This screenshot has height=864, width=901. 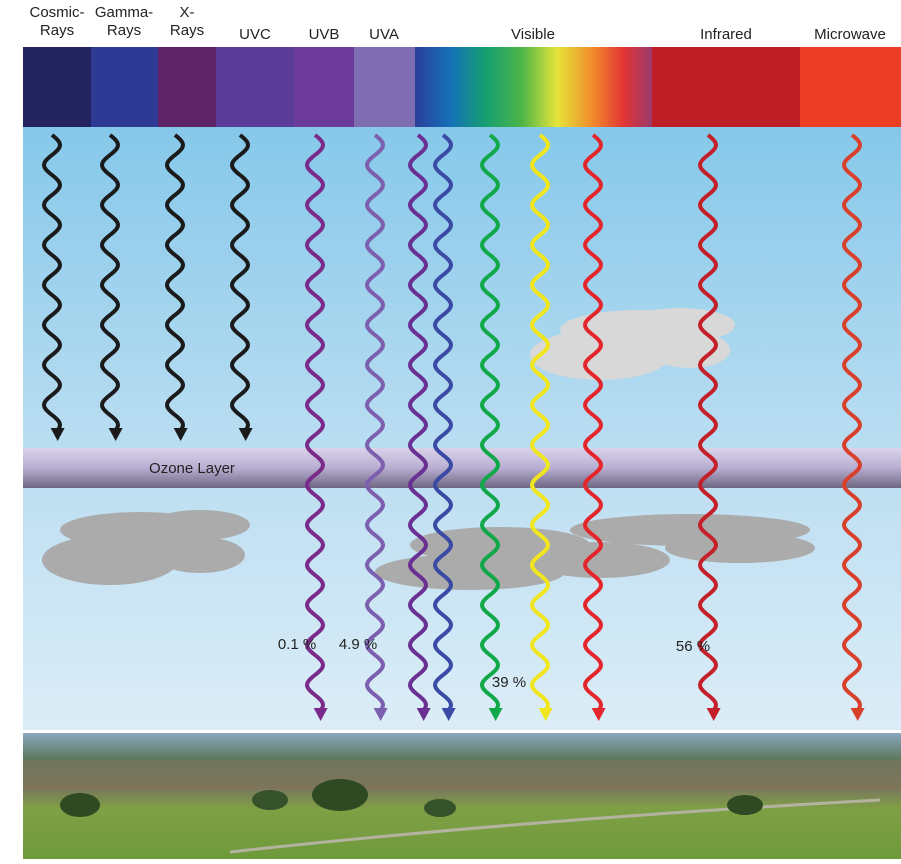 What do you see at coordinates (850, 87) in the screenshot?
I see `band-microwave` at bounding box center [850, 87].